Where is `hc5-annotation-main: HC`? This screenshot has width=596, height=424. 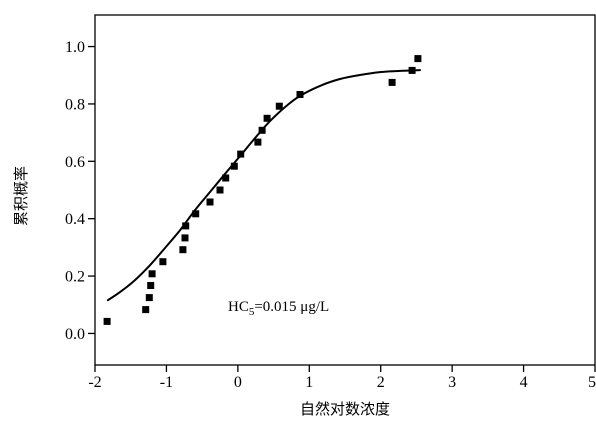 hc5-annotation-main: HC is located at coordinates (238, 307).